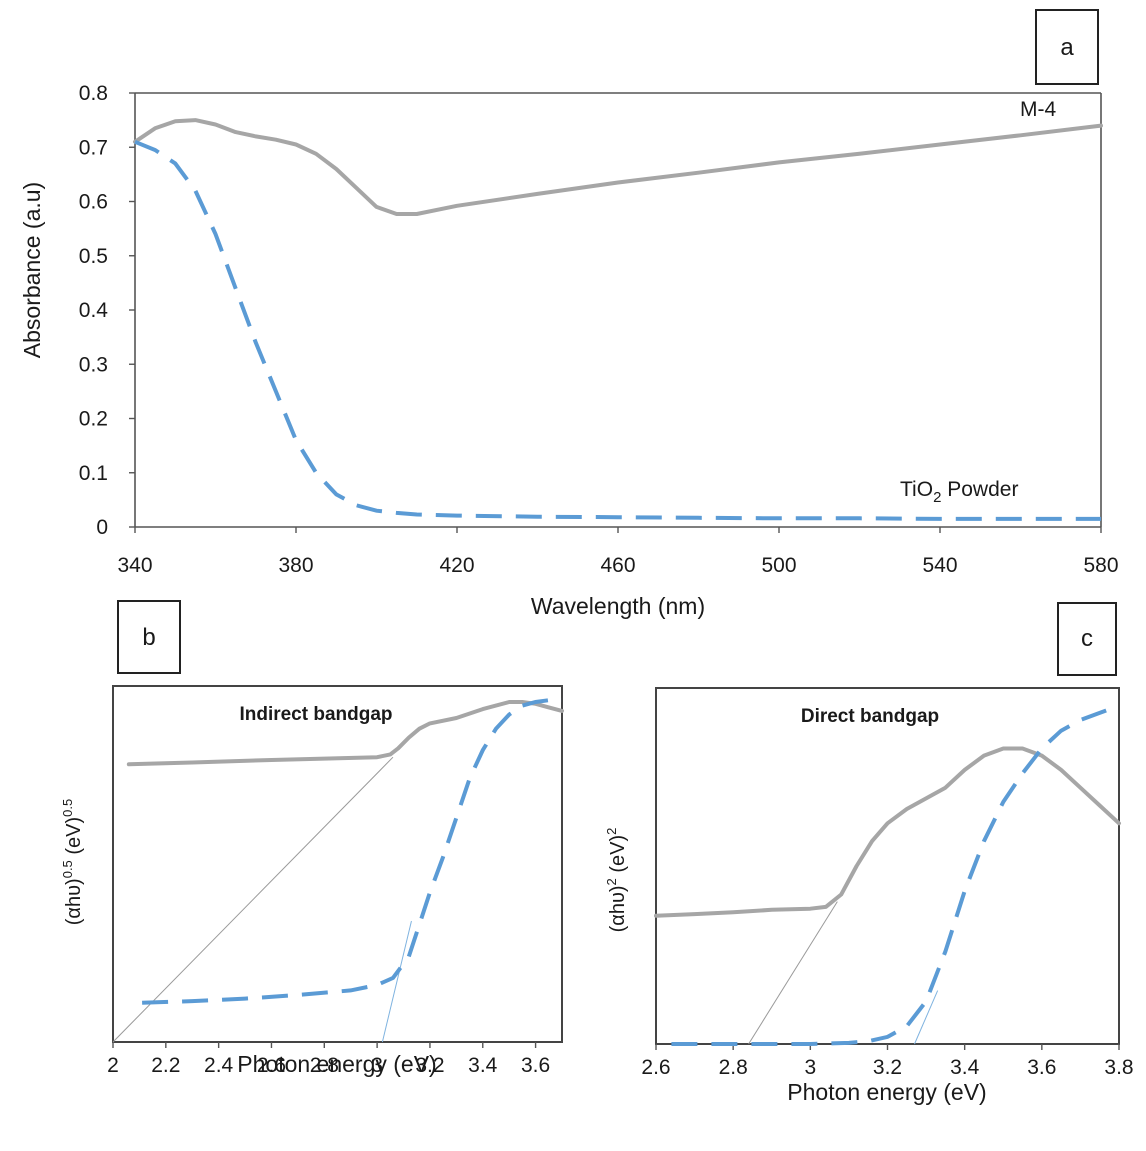 The image size is (1146, 1151). Describe the element at coordinates (315, 714) in the screenshot. I see `panel-b-title: Indirect bandgap` at that location.